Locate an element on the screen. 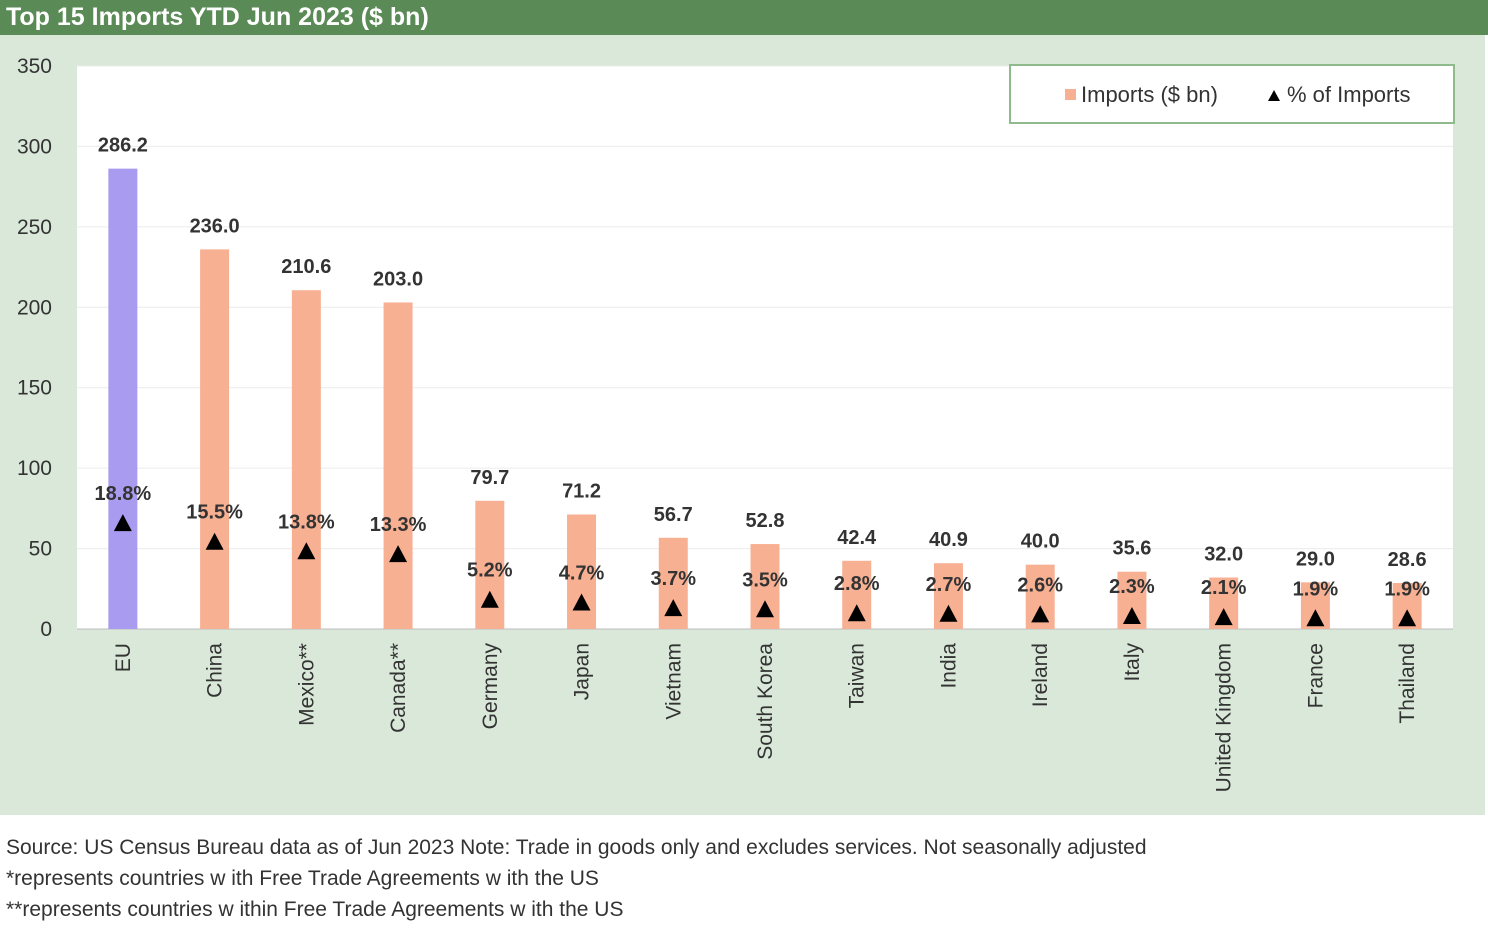 This screenshot has width=1488, height=935. bar-value-label: 28.6 is located at coordinates (1407, 560).